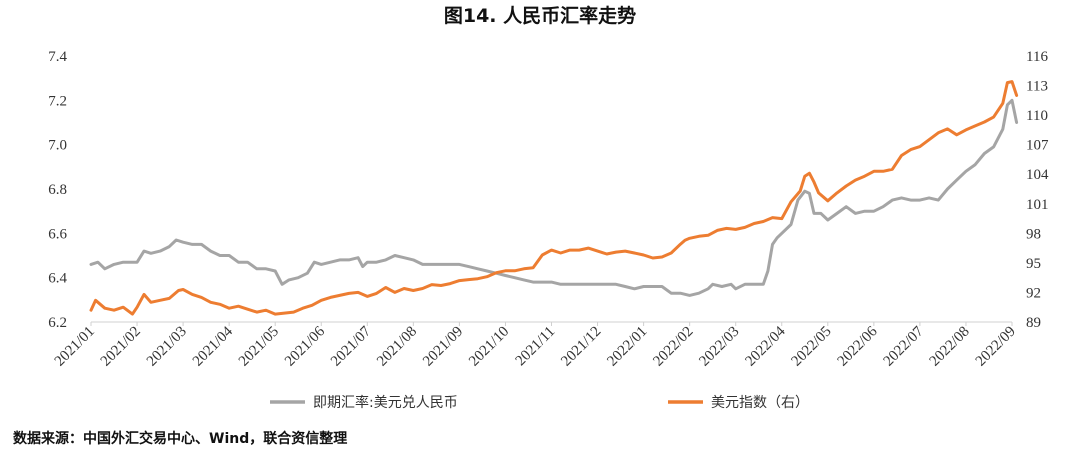 Image resolution: width=1080 pixels, height=456 pixels. Describe the element at coordinates (57, 101) in the screenshot. I see `y-left-tick-label: 7.2` at that location.